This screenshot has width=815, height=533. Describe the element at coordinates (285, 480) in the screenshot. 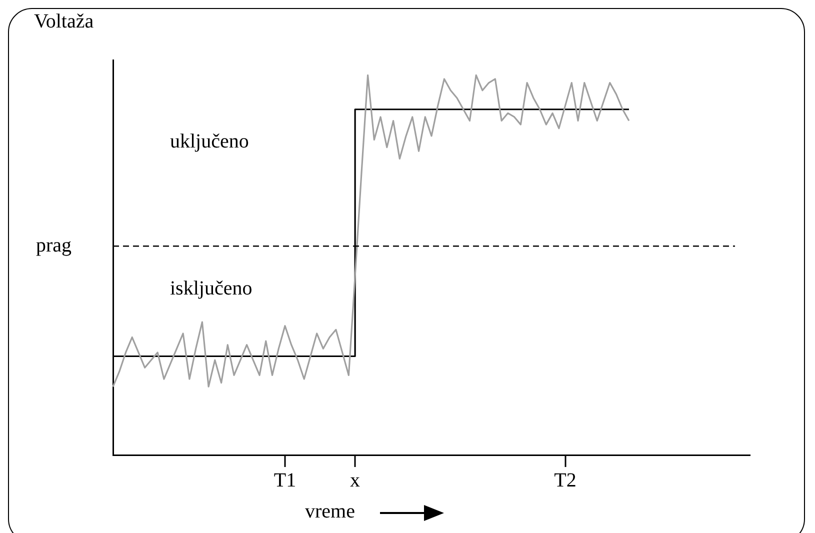

I see `x-tick-label: T1` at that location.